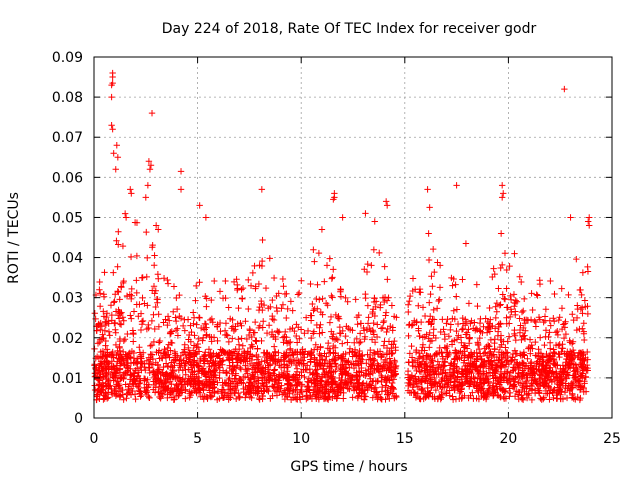 This screenshot has height=480, width=640. Describe the element at coordinates (67, 379) in the screenshot. I see `y-tick-label: 0.01` at that location.